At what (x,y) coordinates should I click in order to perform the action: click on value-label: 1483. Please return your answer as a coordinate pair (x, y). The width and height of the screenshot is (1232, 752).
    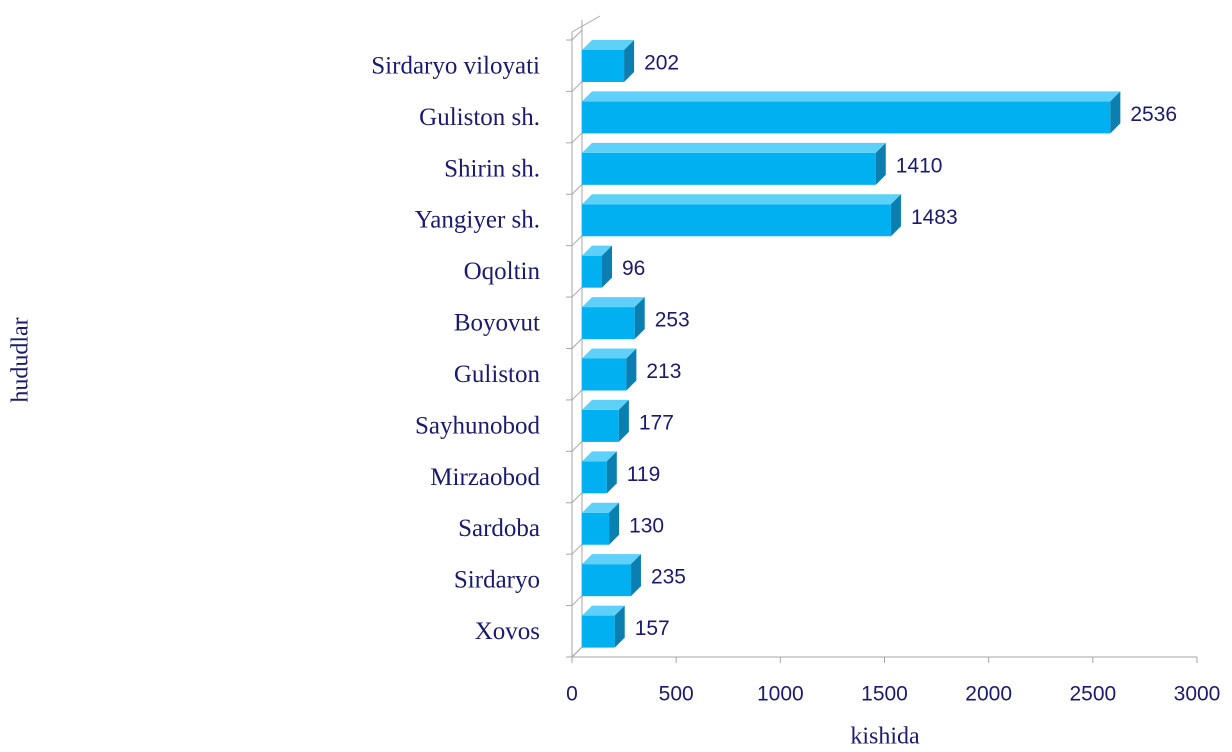
    Looking at the image, I should click on (934, 217).